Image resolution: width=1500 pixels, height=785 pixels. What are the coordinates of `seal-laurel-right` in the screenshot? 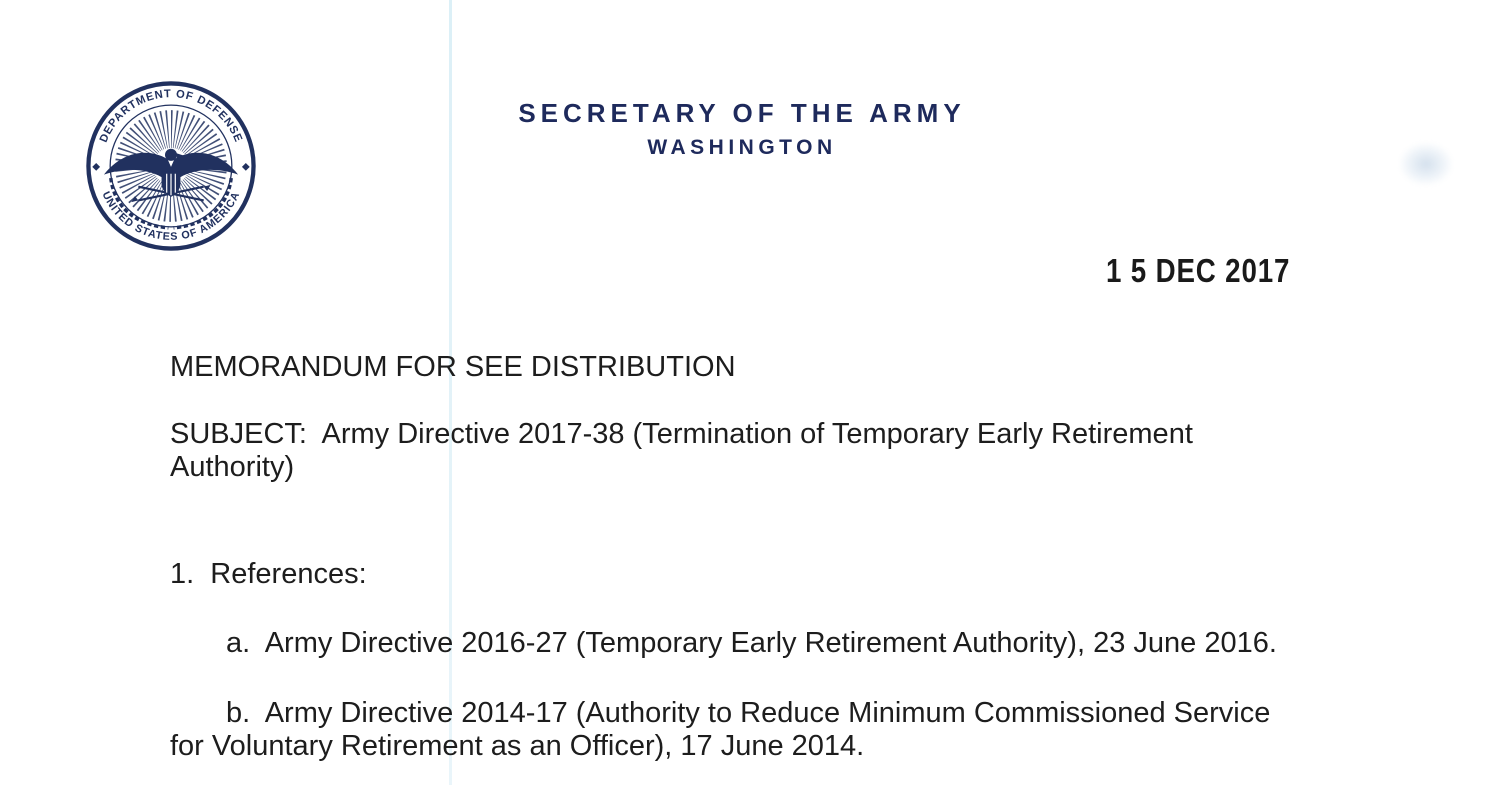 It's located at (203, 203).